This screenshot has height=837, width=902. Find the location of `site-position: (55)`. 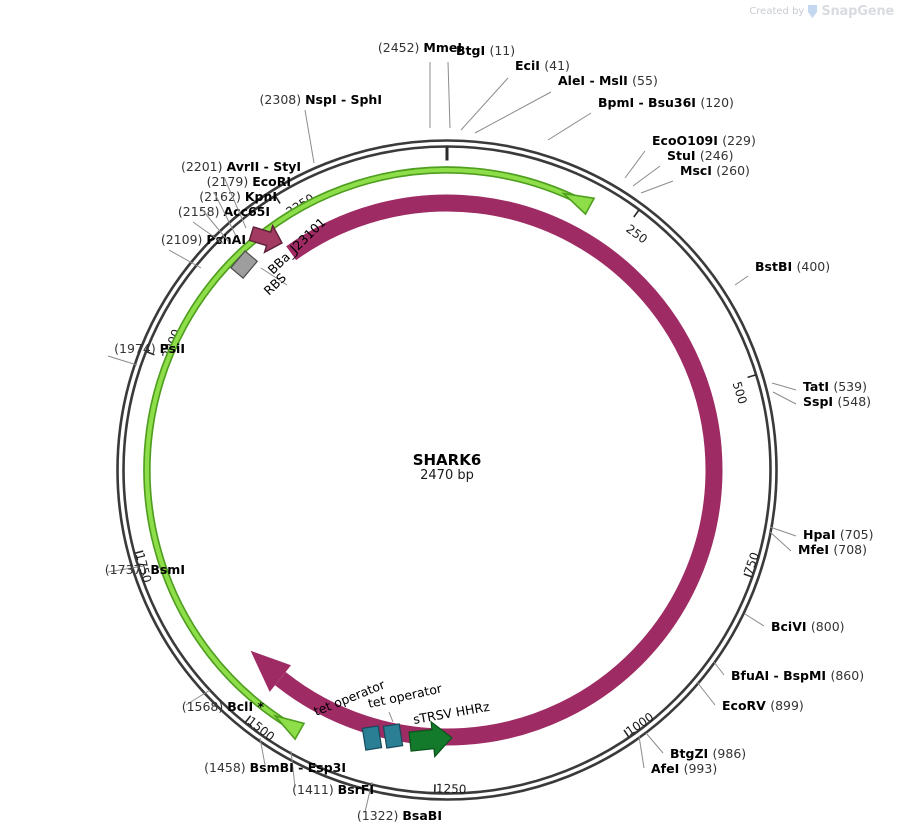

site-position: (55) is located at coordinates (645, 80).